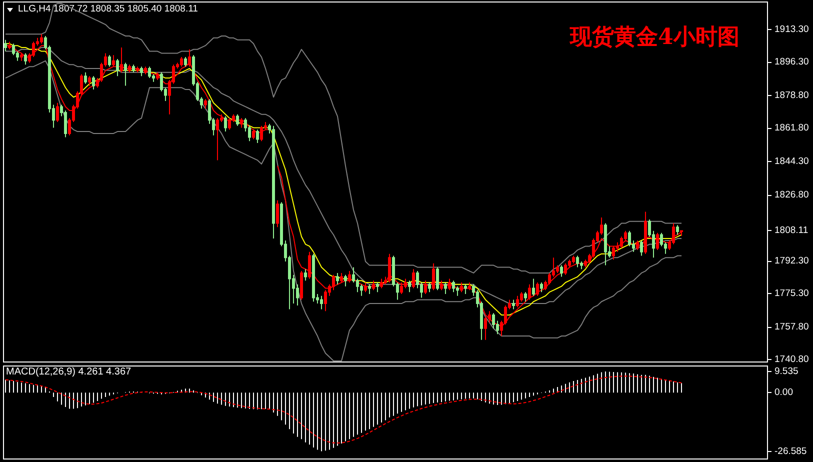 The image size is (813, 462). I want to click on y-tick-label: 1913.30, so click(791, 30).